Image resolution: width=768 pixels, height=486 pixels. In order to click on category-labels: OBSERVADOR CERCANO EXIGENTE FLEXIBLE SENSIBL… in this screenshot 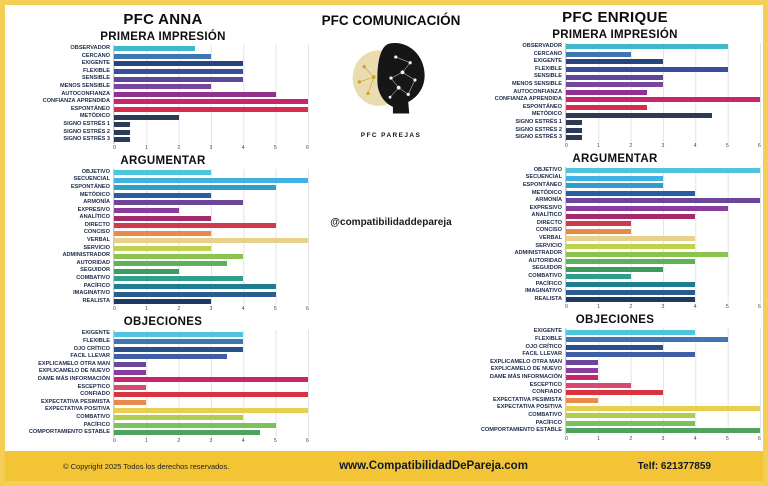, I will do `click(517, 92)`.